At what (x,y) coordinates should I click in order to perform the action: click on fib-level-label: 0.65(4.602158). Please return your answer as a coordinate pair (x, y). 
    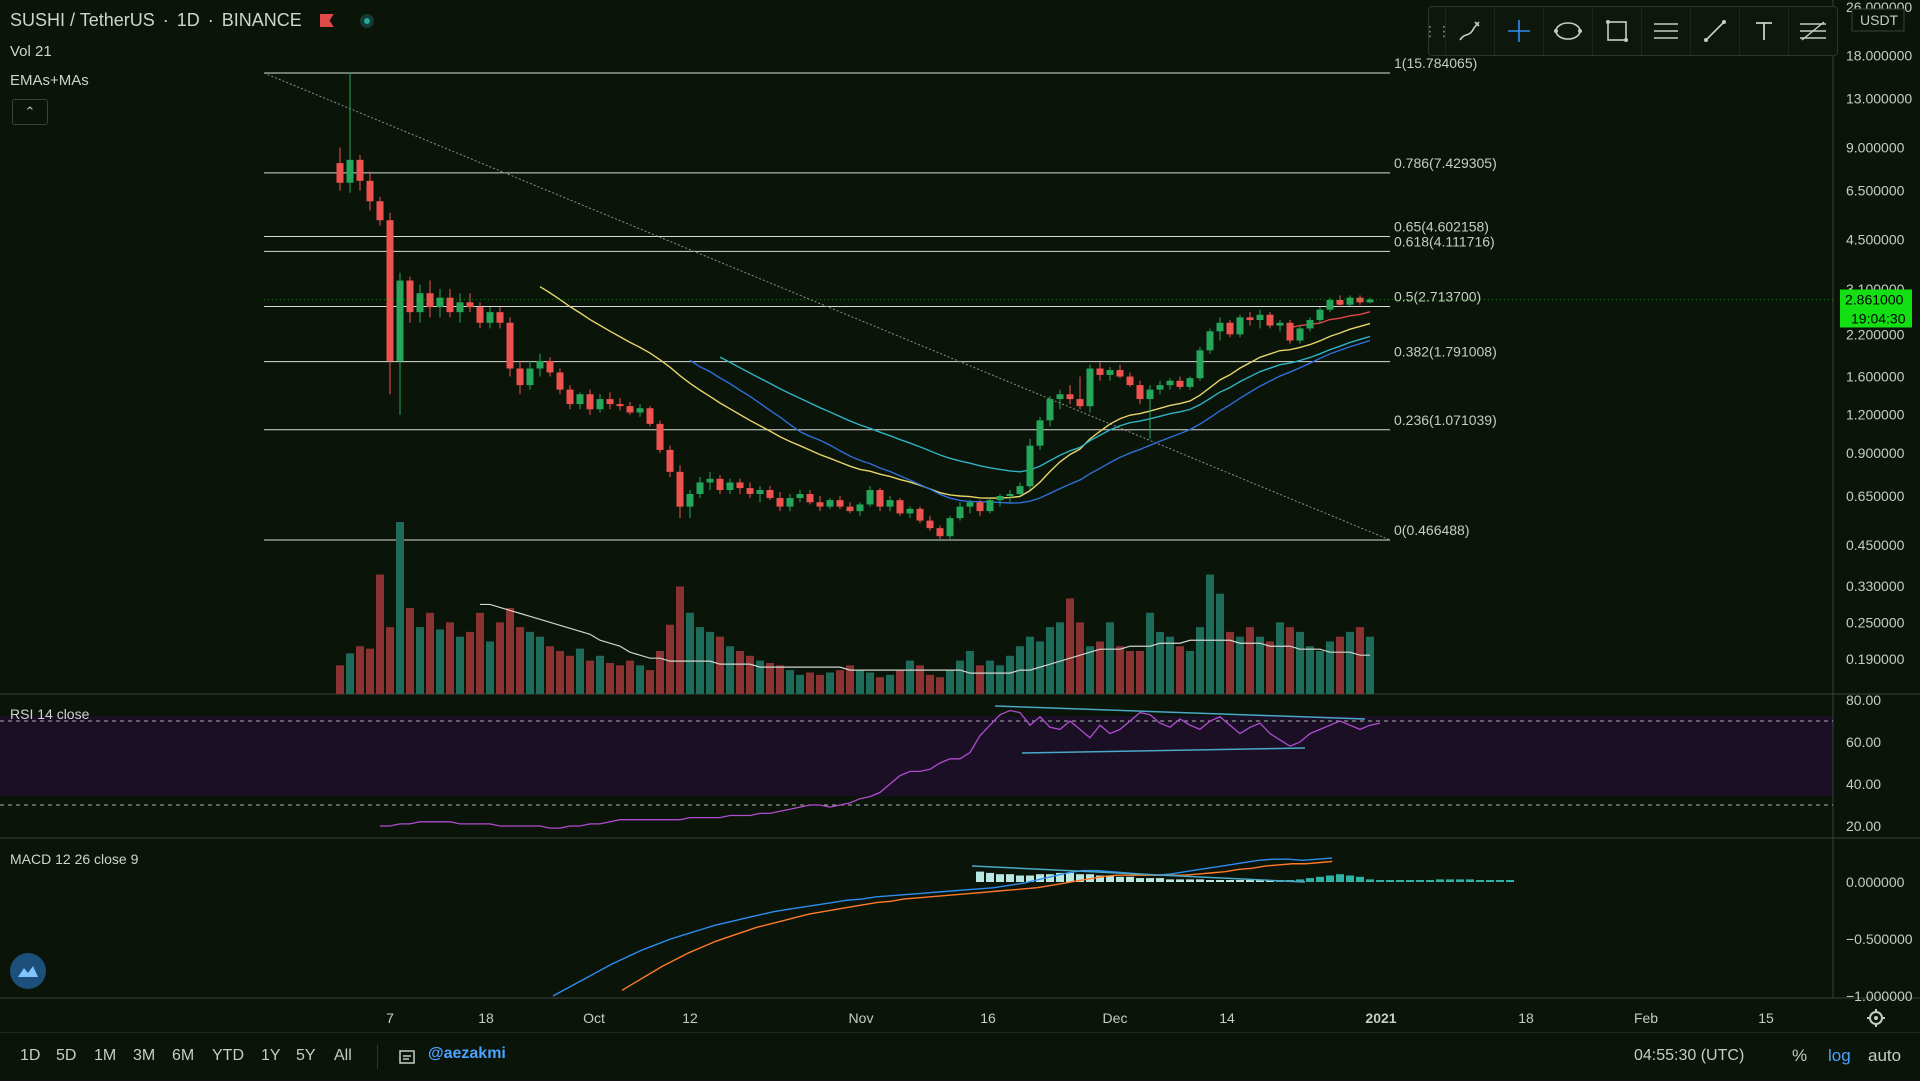
    Looking at the image, I should click on (1441, 226).